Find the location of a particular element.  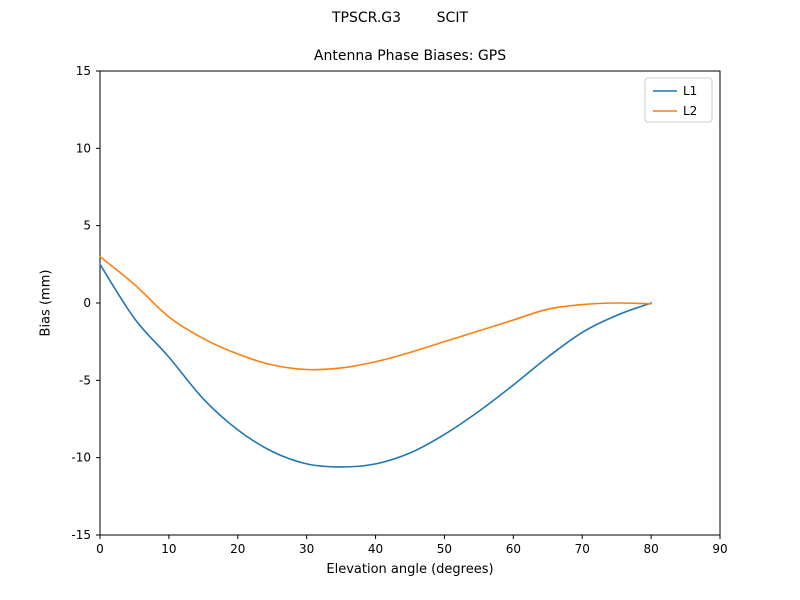

x-tick-label: 0 is located at coordinates (100, 549).